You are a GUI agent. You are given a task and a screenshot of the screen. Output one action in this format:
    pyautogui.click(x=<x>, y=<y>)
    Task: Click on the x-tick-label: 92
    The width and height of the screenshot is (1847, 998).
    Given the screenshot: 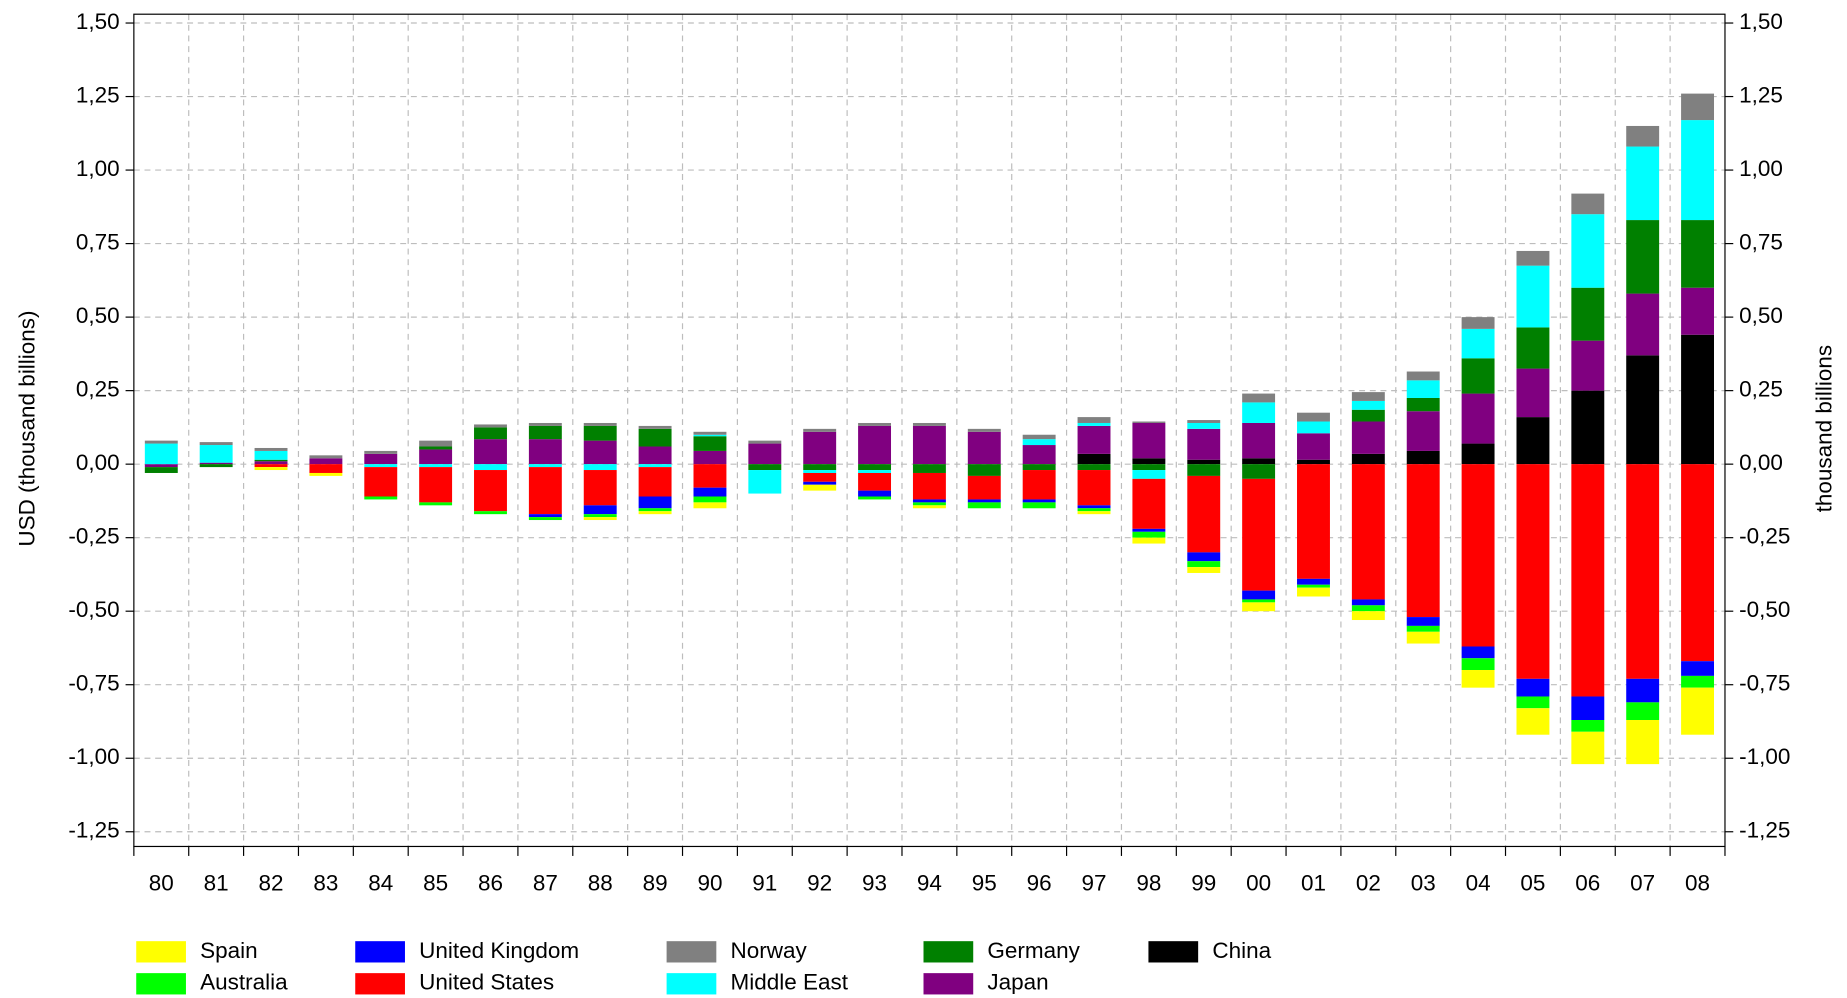 What is the action you would take?
    pyautogui.click(x=819, y=882)
    